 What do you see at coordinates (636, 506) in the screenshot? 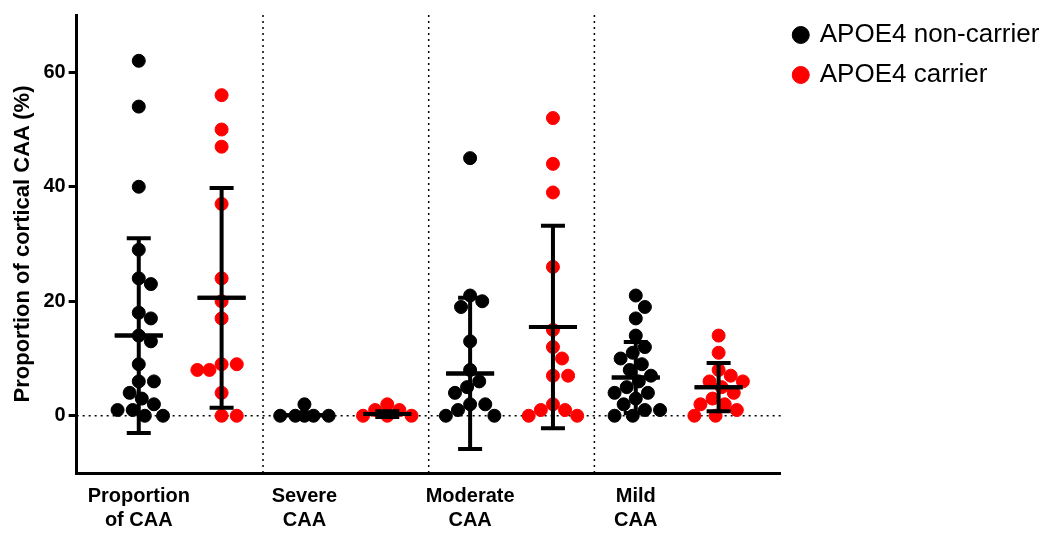
I see `x-tick-label: Mild CAA` at bounding box center [636, 506].